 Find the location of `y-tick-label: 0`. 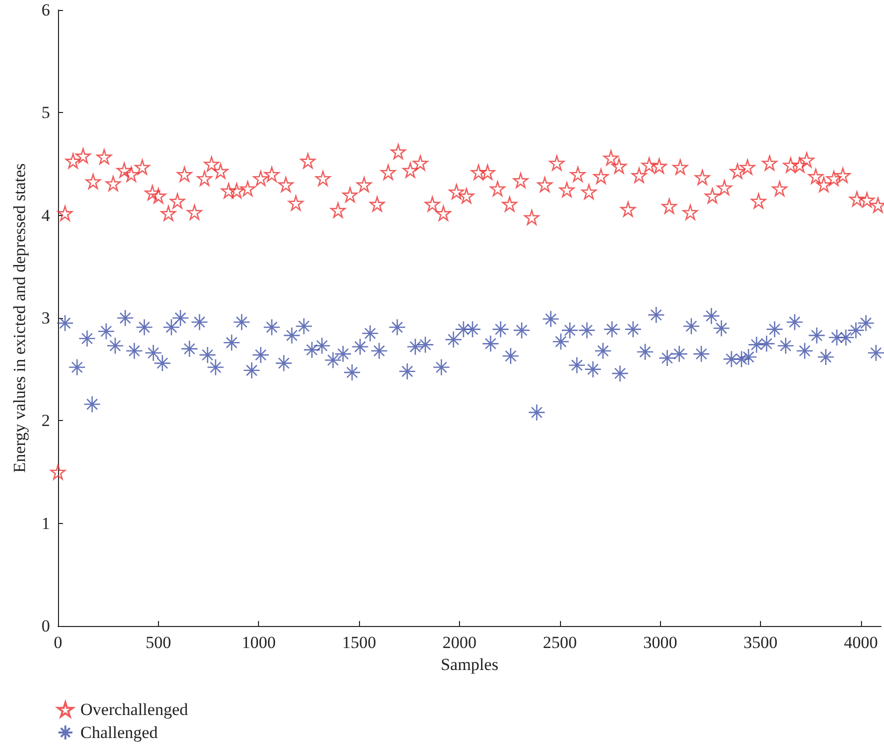

y-tick-label: 0 is located at coordinates (46, 626).